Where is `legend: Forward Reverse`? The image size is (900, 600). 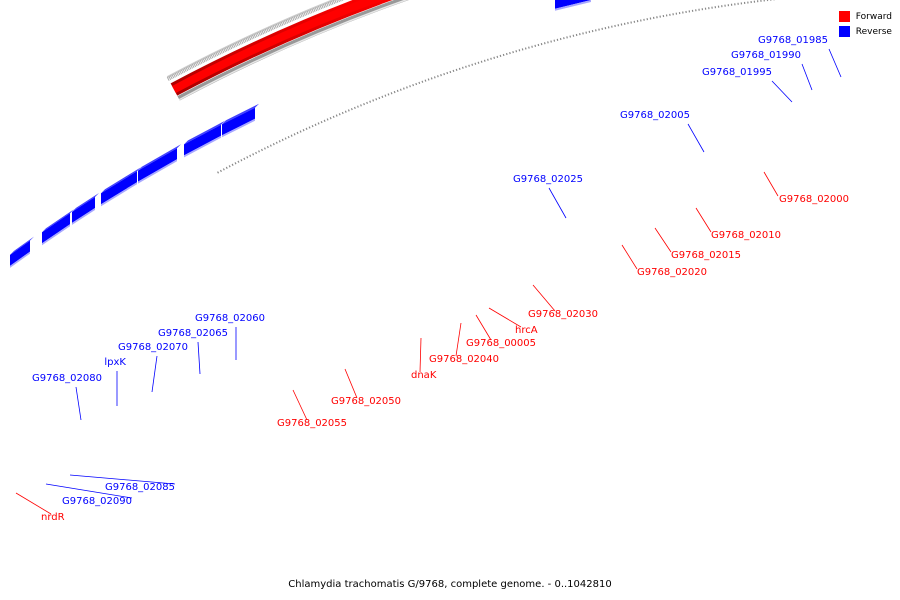 legend: Forward Reverse is located at coordinates (865, 24).